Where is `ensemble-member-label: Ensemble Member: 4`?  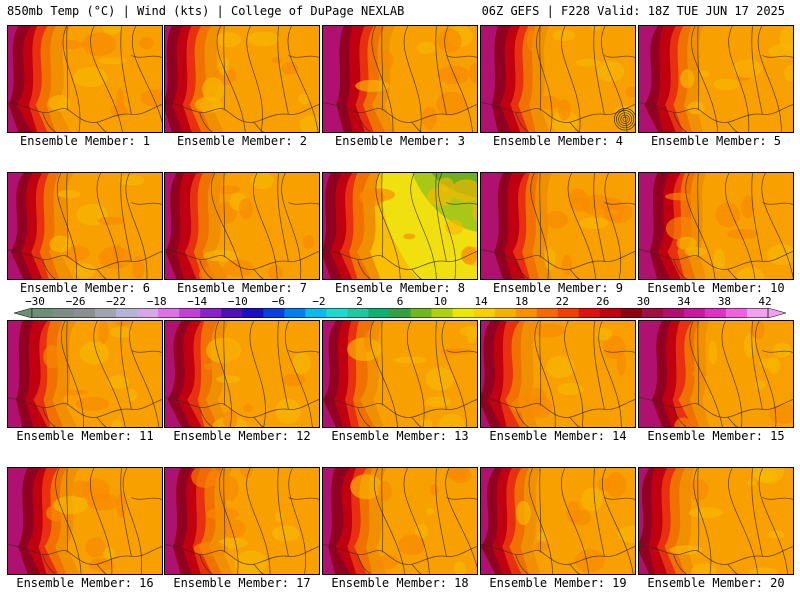
ensemble-member-label: Ensemble Member: 4 is located at coordinates (558, 141).